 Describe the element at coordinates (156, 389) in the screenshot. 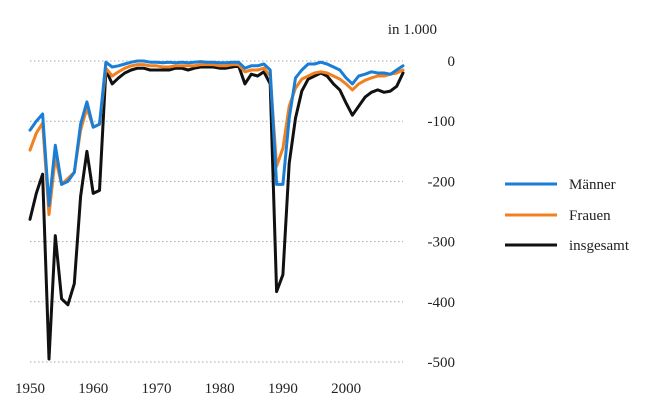

I see `x-tick-label: 1970` at that location.